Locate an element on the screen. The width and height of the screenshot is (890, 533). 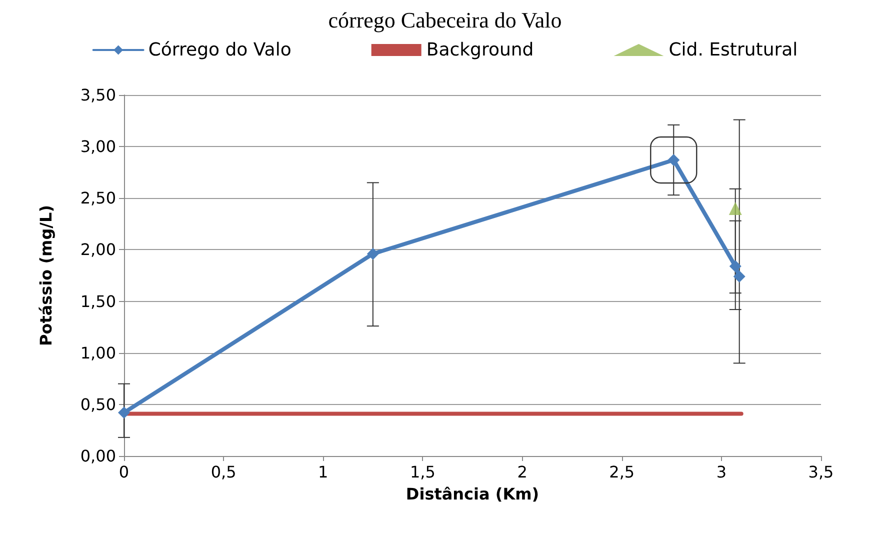
legend-label: Córrego do Valo is located at coordinates (220, 50).